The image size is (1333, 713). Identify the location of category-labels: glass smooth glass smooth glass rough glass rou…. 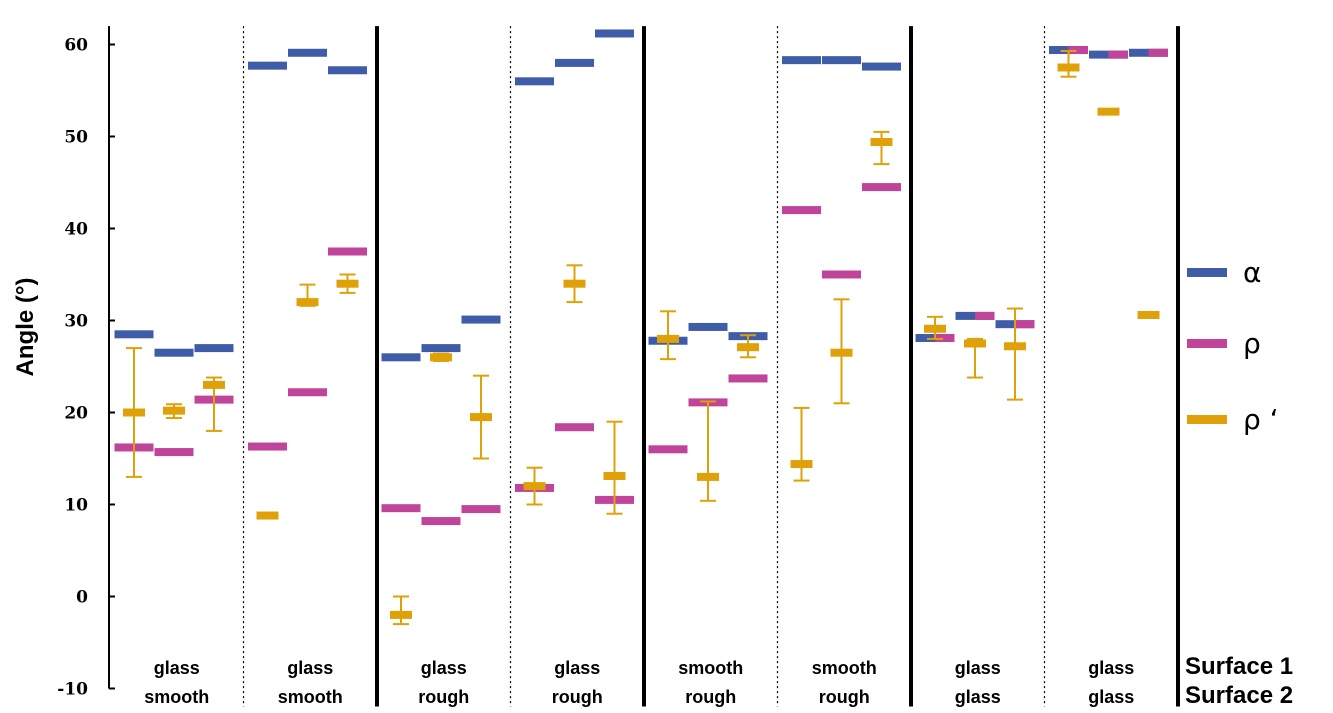
(639, 682).